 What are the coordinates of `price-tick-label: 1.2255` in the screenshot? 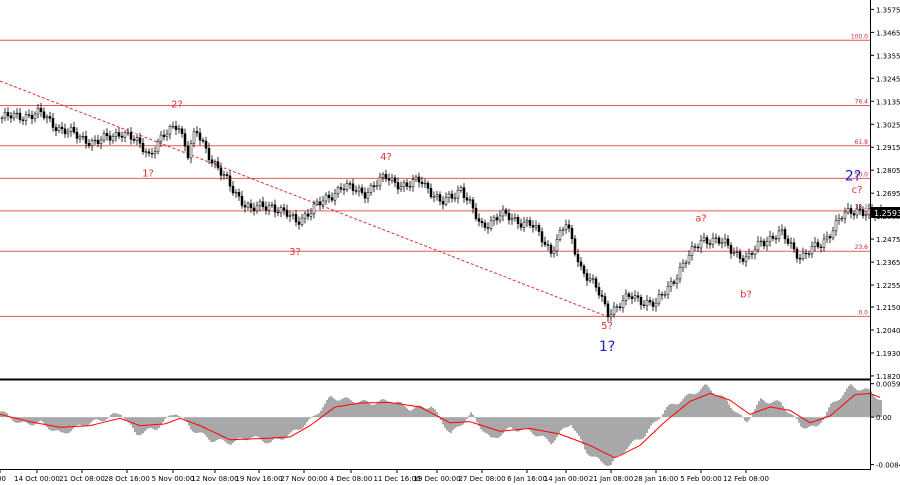 It's located at (888, 286).